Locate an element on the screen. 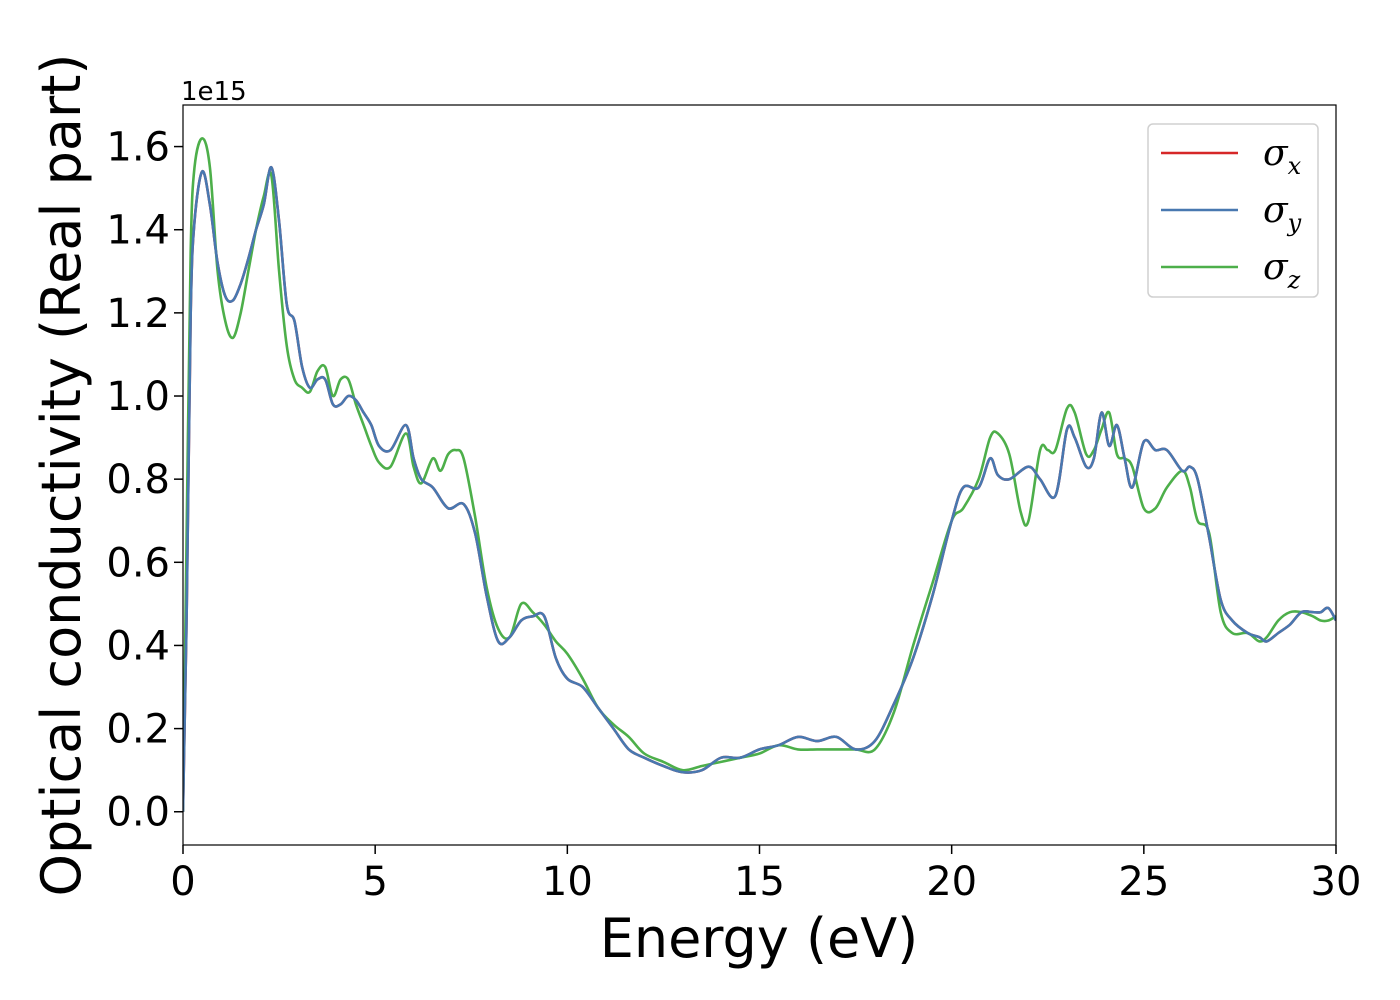 This screenshot has height=1000, width=1400. legend-label-sigma-z: σz is located at coordinates (1282, 270).